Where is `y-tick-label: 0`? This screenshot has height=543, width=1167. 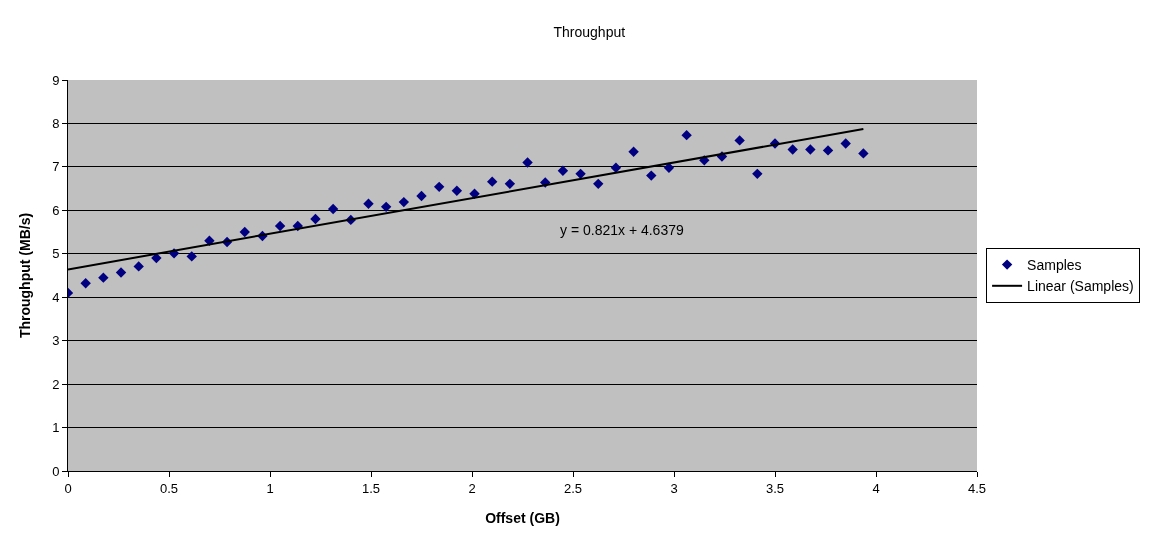
y-tick-label: 0 is located at coordinates (56, 471).